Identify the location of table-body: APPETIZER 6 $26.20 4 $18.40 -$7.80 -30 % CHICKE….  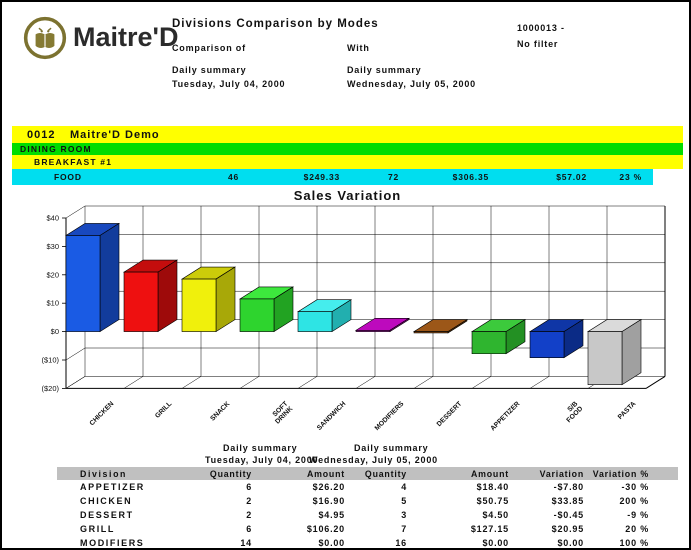
(367, 514).